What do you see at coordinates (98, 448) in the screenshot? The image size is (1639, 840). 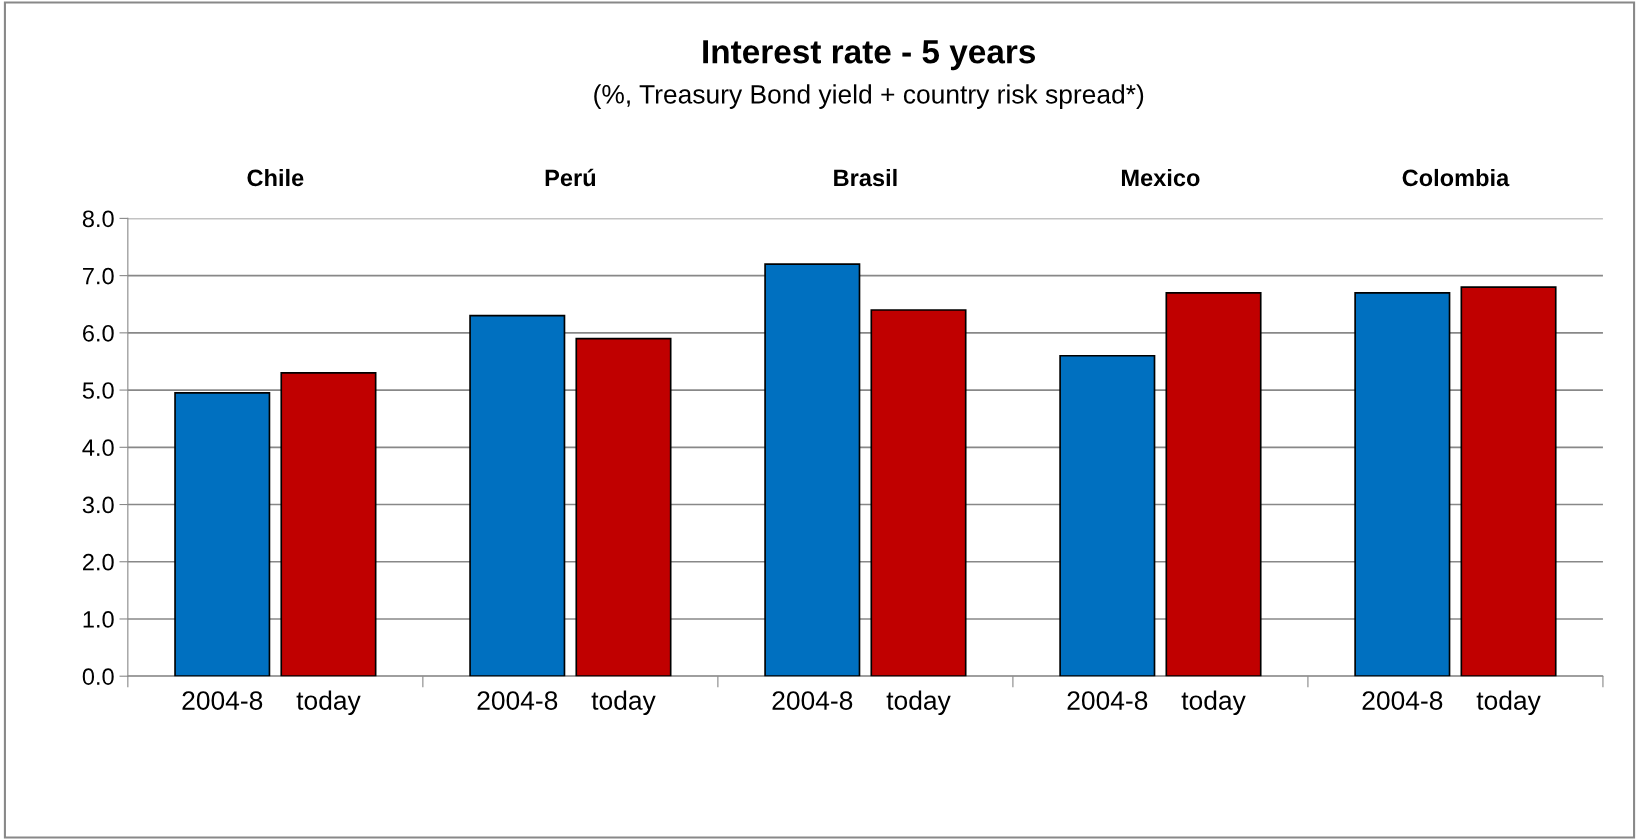 I see `y-tick-label: 4.0` at bounding box center [98, 448].